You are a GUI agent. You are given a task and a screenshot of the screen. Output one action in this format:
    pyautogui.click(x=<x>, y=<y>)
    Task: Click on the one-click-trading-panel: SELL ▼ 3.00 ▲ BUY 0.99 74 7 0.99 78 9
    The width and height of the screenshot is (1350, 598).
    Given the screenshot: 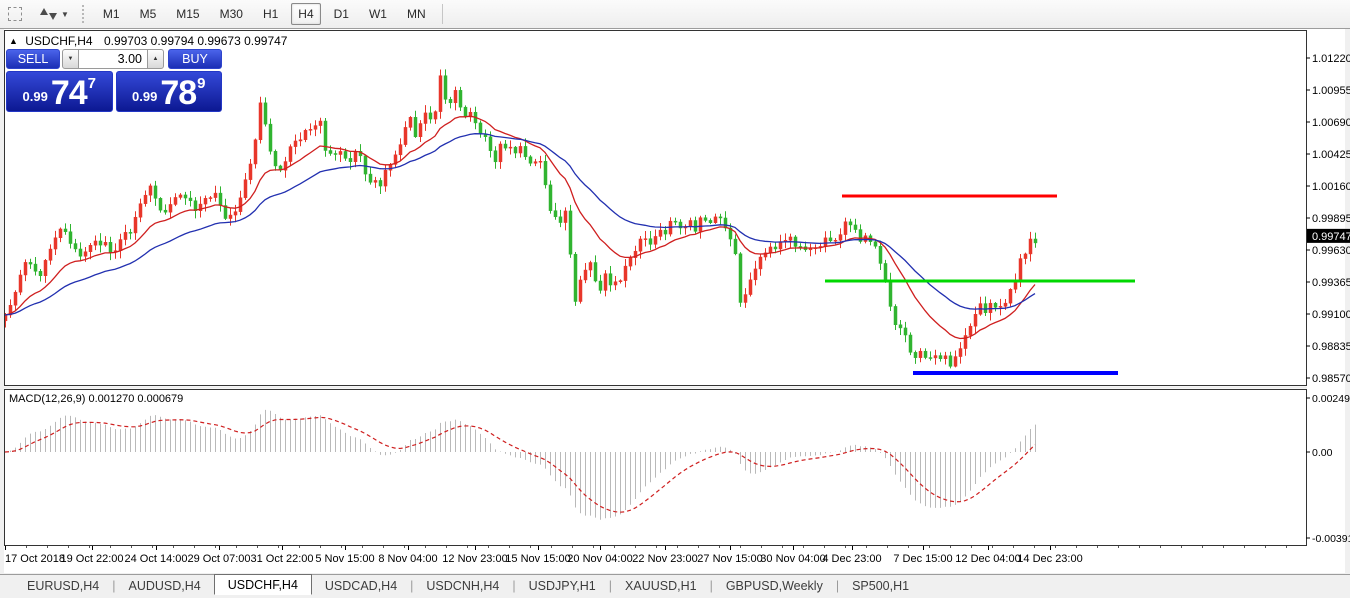 What is the action you would take?
    pyautogui.click(x=114, y=80)
    